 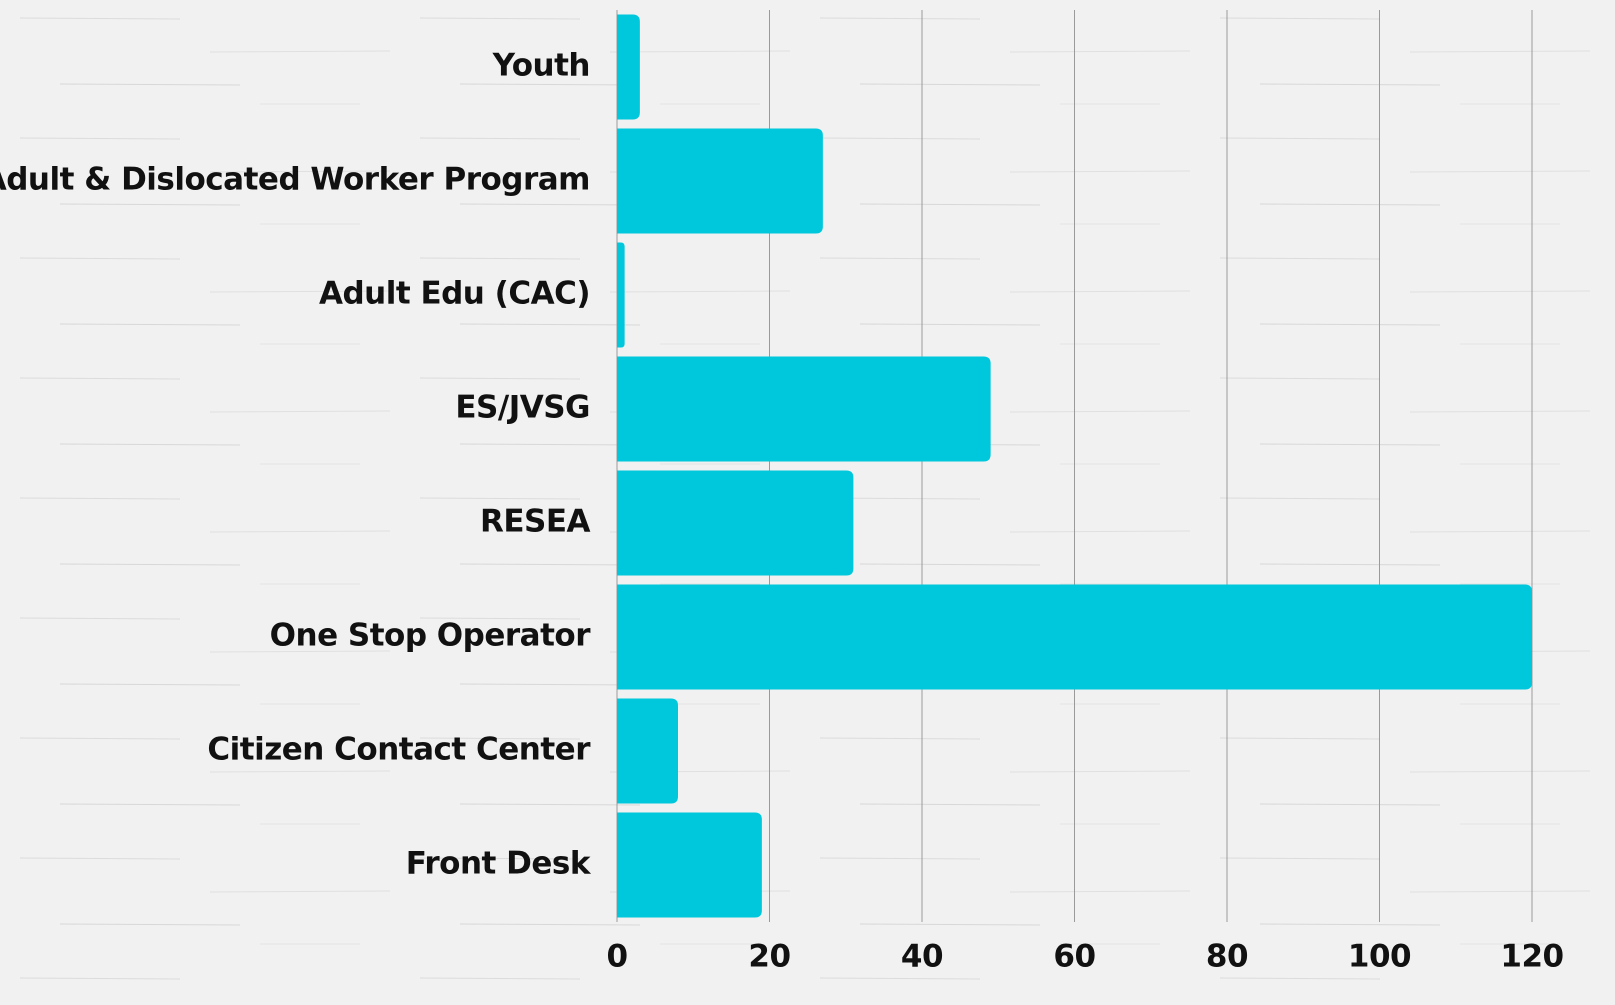 What do you see at coordinates (1531, 957) in the screenshot?
I see `x-tick-label: 120` at bounding box center [1531, 957].